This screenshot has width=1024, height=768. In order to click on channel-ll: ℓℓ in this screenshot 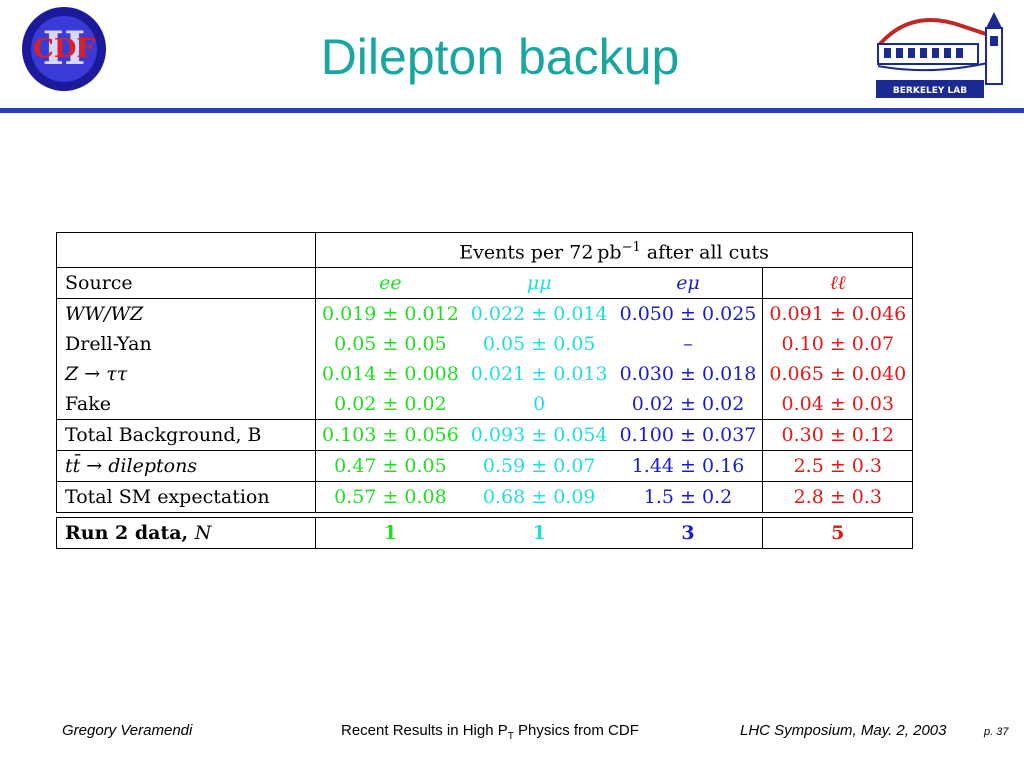, I will do `click(838, 283)`.